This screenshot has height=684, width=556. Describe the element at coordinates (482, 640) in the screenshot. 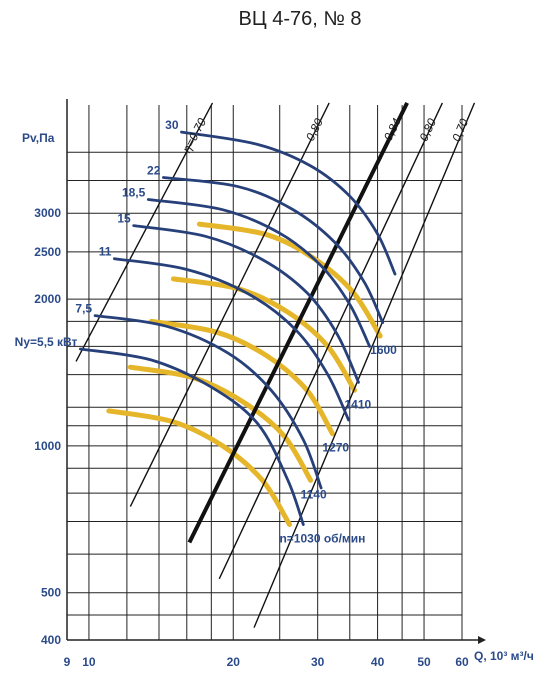

I see `x-axis-arrow` at that location.